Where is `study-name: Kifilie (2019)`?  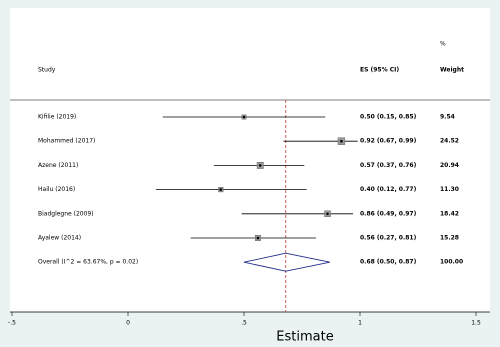 study-name: Kifilie (2019) is located at coordinates (57, 117).